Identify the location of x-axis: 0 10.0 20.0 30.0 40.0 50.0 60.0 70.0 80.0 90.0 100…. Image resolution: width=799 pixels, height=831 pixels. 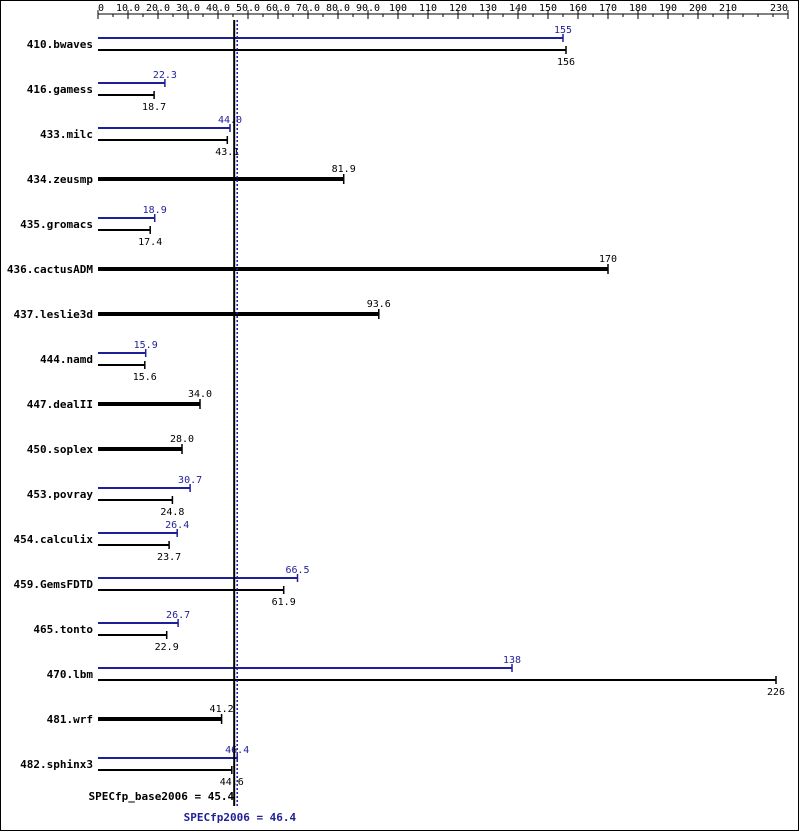
(443, 11).